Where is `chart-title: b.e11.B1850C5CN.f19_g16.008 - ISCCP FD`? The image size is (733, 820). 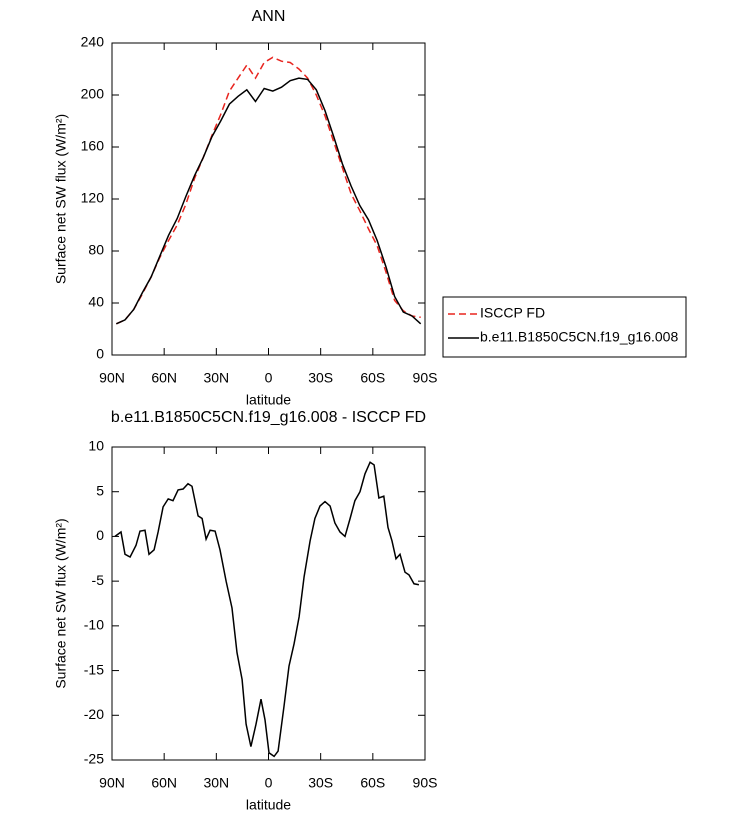
chart-title: b.e11.B1850C5CN.f19_g16.008 - ISCCP FD is located at coordinates (268, 417).